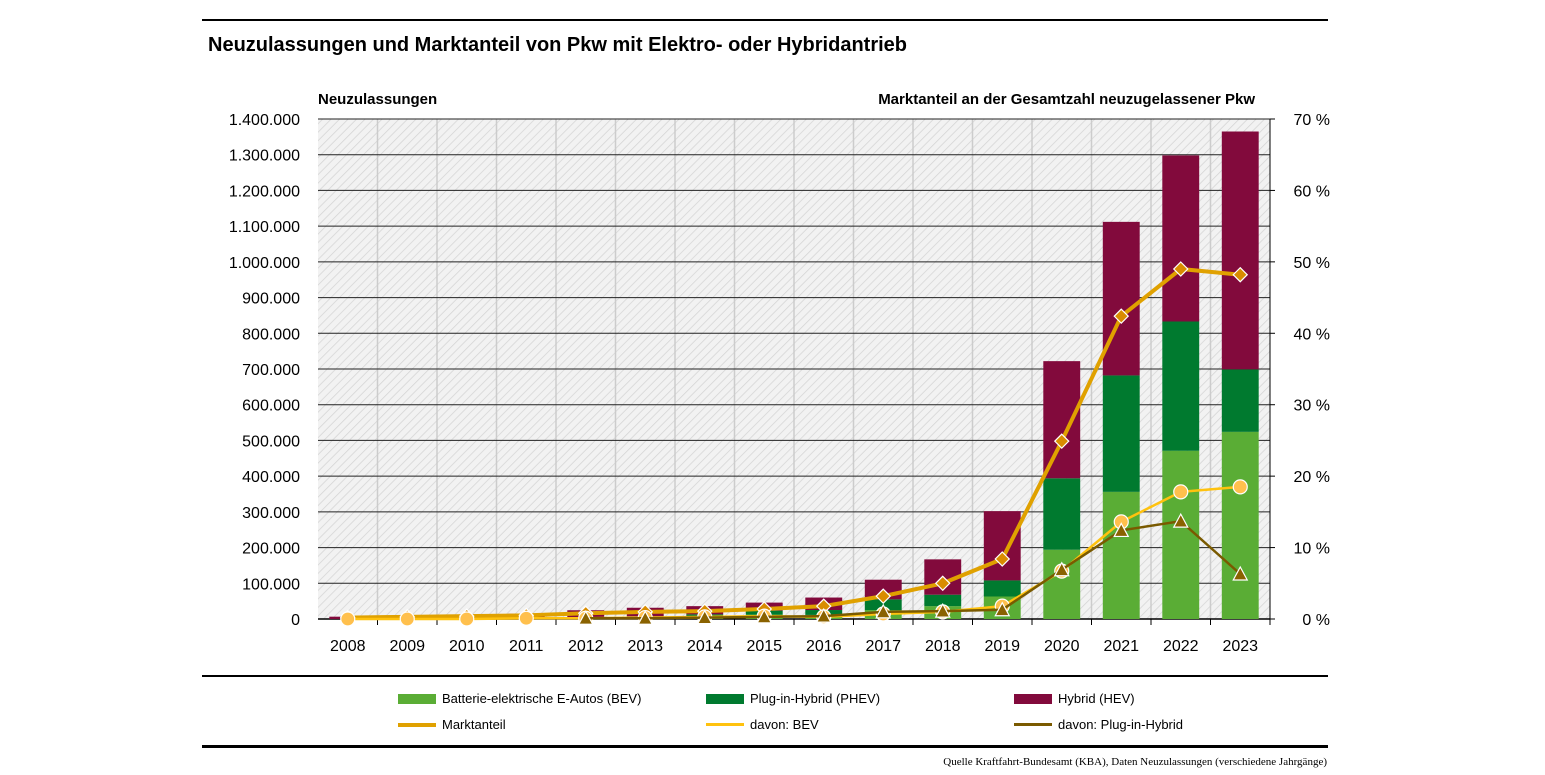 The height and width of the screenshot is (775, 1545). I want to click on line-series, so click(913, 569).